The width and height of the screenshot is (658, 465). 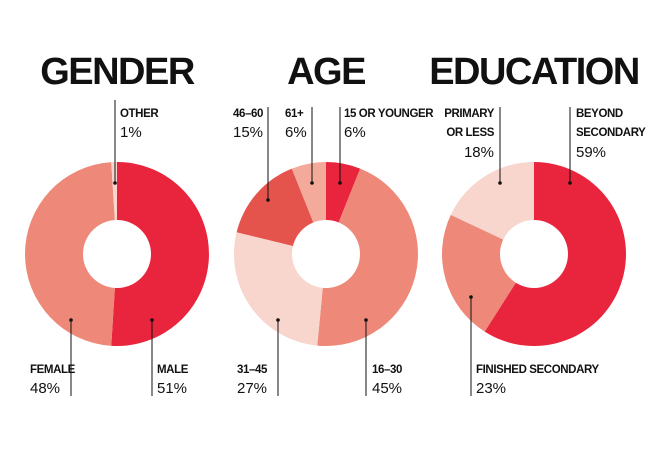 What do you see at coordinates (491, 388) in the screenshot?
I see `finished-percent: 23%` at bounding box center [491, 388].